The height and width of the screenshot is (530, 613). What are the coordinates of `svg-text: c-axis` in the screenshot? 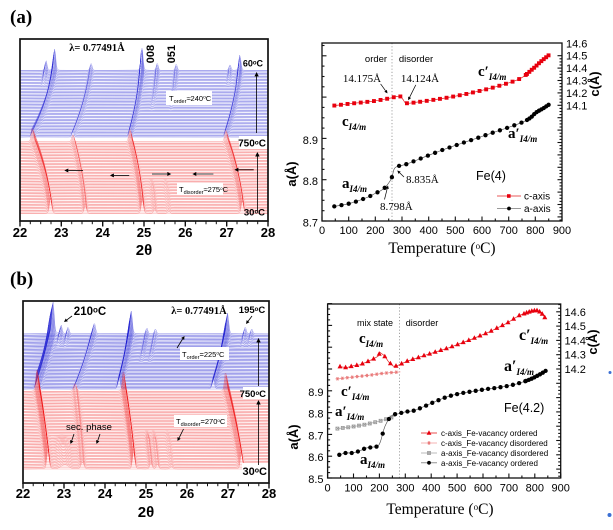 It's located at (537, 197).